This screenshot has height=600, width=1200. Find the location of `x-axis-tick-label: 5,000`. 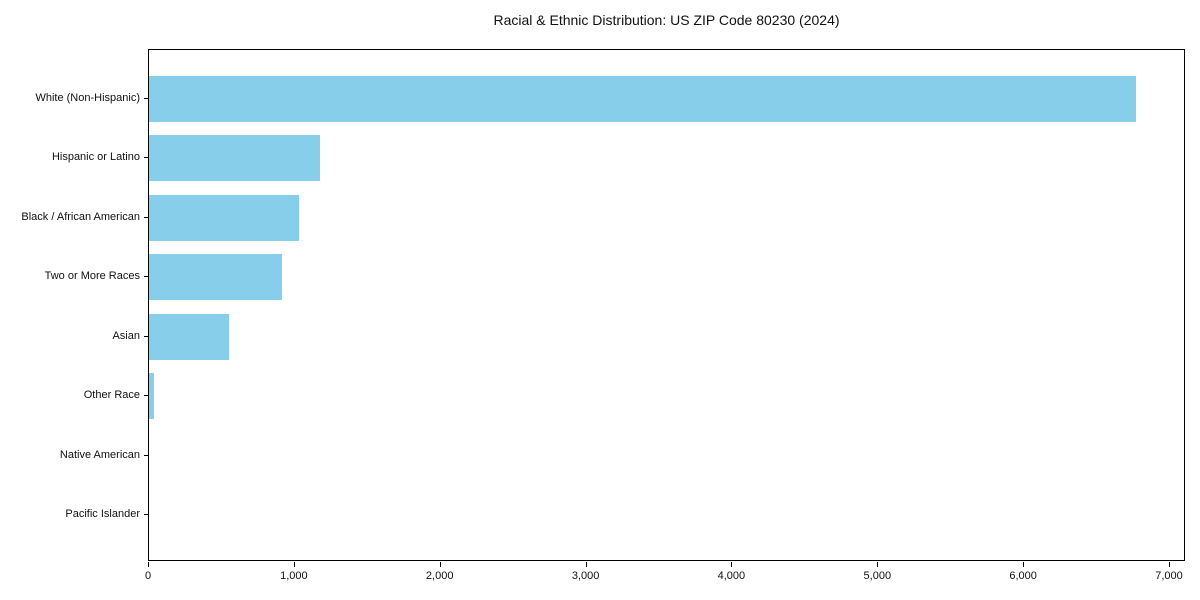

x-axis-tick-label: 5,000 is located at coordinates (877, 576).